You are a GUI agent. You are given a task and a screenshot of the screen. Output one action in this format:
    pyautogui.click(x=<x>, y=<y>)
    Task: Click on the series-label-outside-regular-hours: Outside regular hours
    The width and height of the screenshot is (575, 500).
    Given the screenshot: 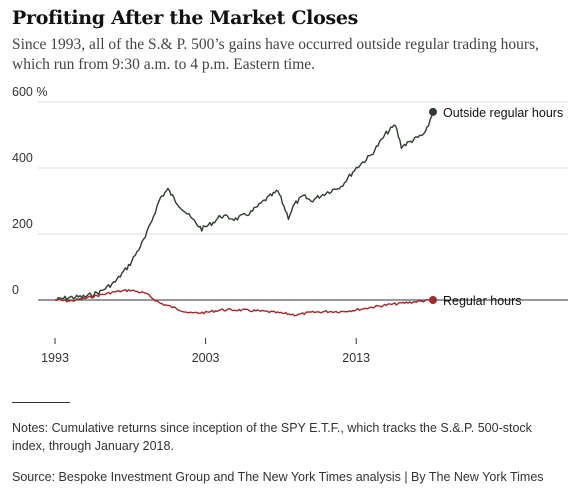 What is the action you would take?
    pyautogui.click(x=503, y=113)
    